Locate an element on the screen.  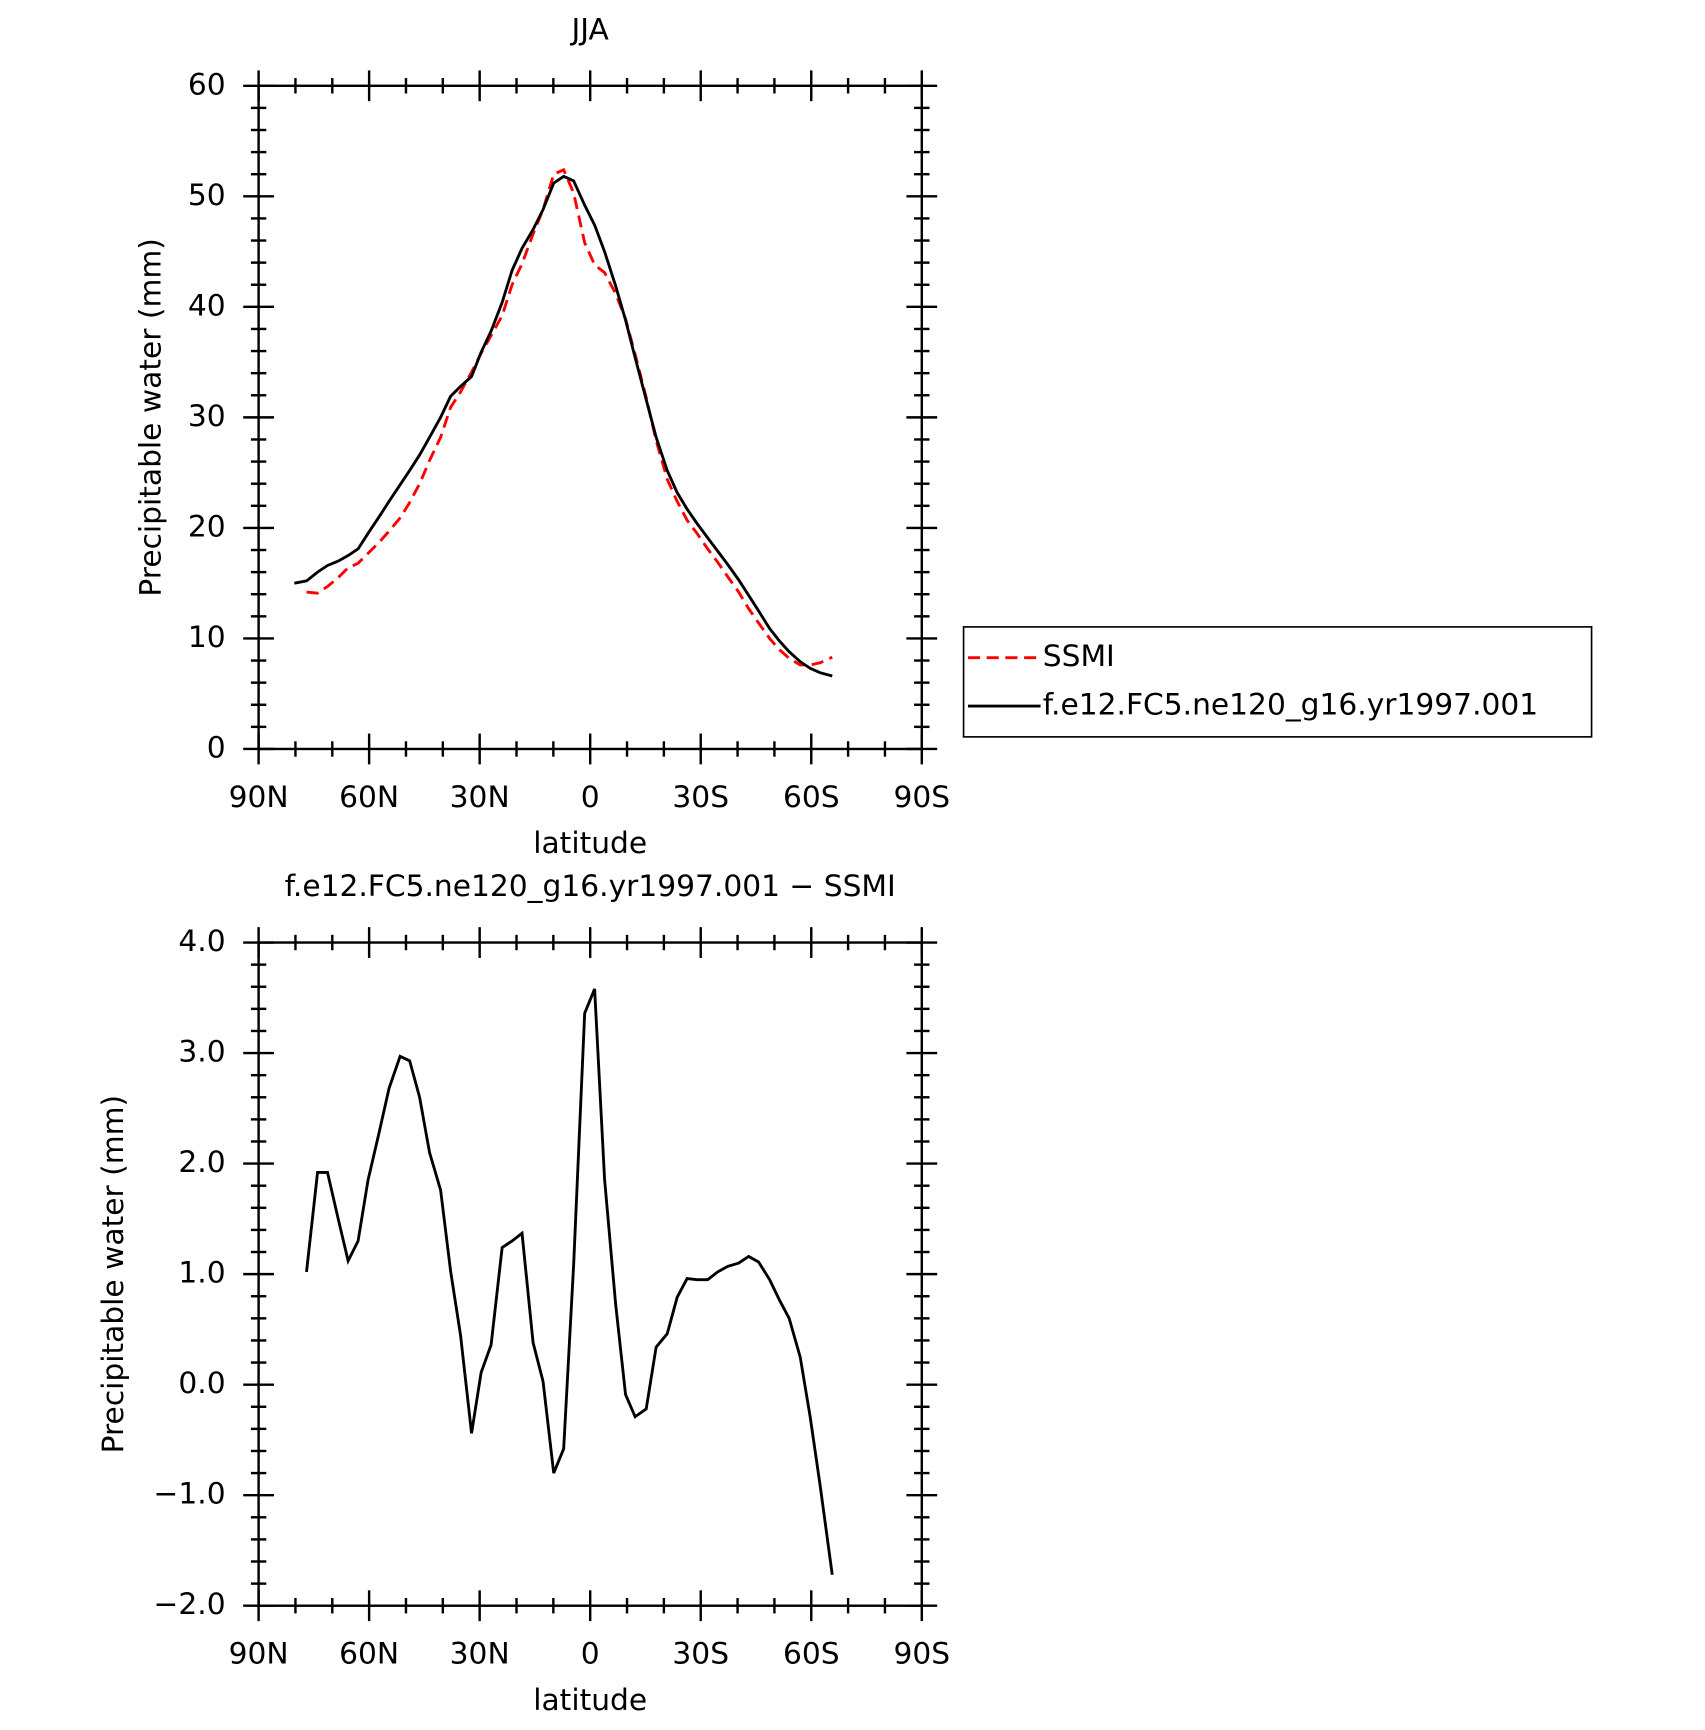
y-tick-label: −2.0 is located at coordinates (190, 1604).